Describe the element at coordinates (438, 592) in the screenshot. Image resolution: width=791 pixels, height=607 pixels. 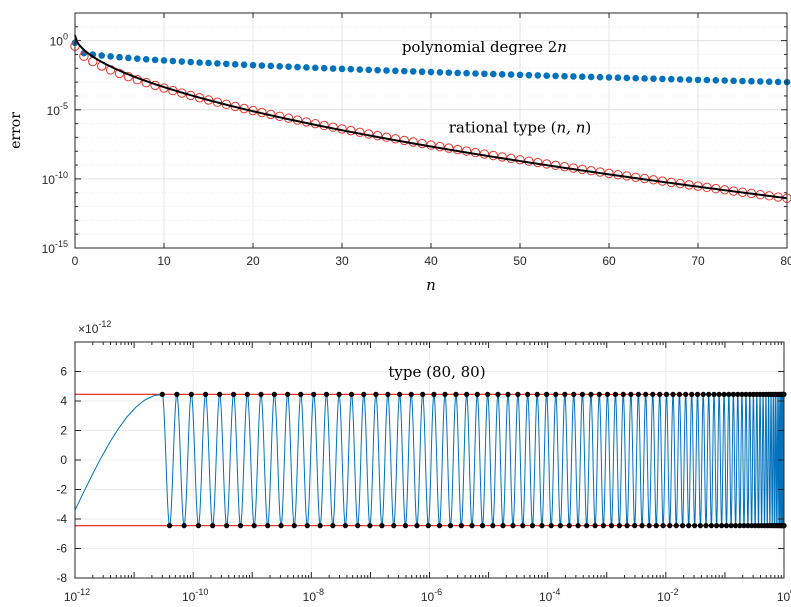
I see `bottom-xtick-label-exponent: -6` at that location.